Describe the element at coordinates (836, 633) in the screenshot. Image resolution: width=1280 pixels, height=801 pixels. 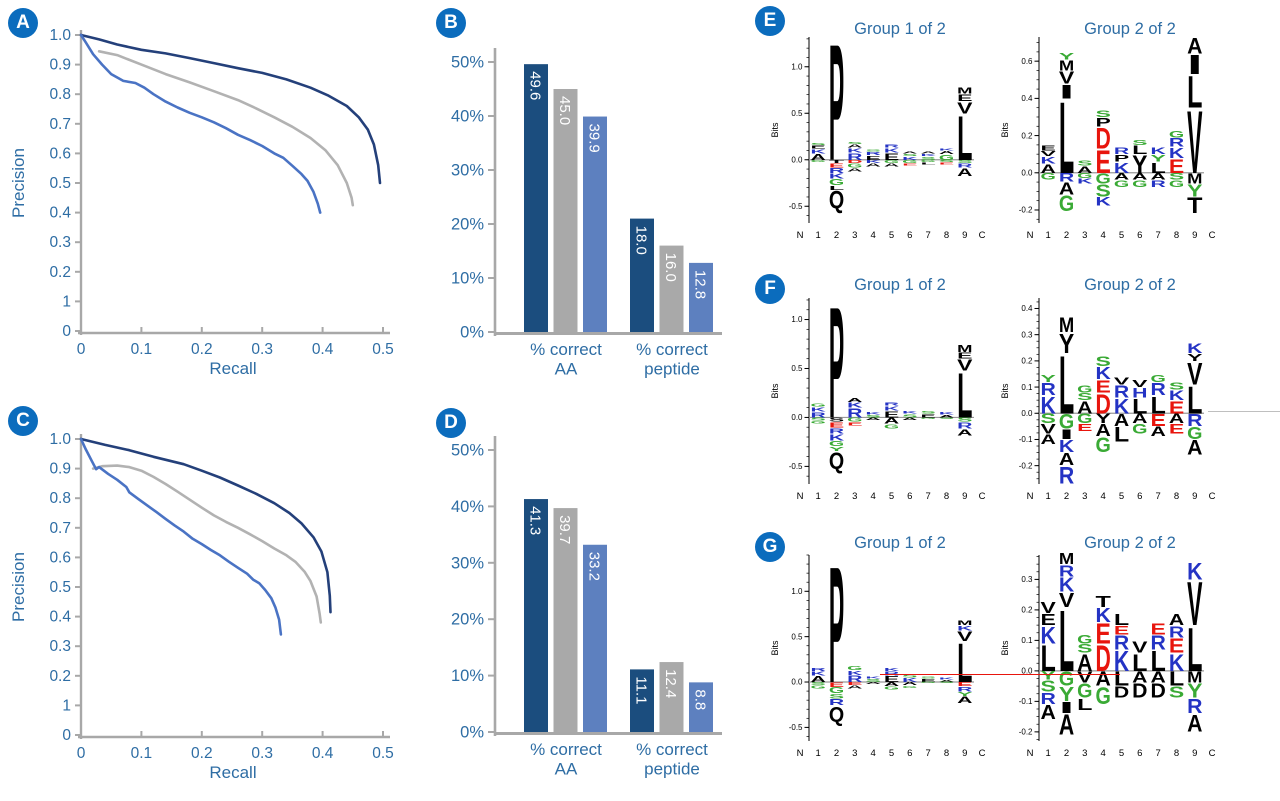
I see `logo-letter: P` at that location.